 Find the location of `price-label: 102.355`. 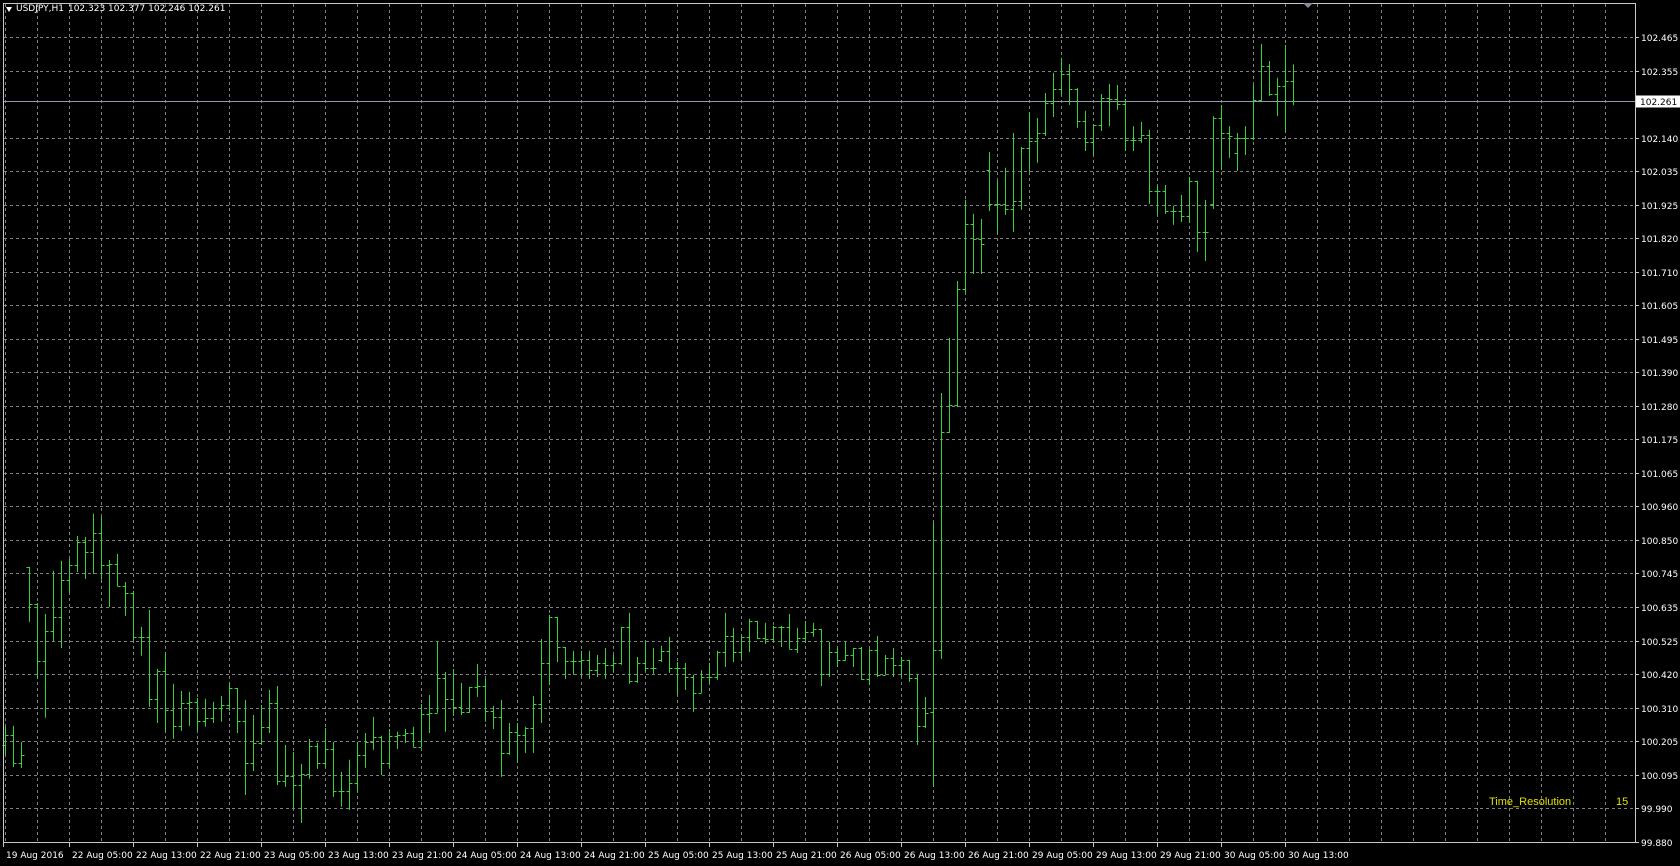

price-label: 102.355 is located at coordinates (1659, 73).